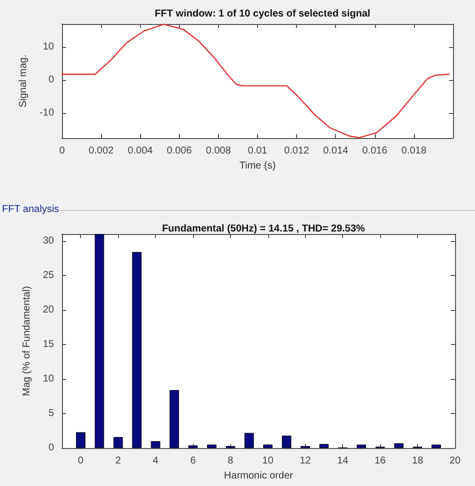  I want to click on y-tick-label: 25, so click(48, 275).